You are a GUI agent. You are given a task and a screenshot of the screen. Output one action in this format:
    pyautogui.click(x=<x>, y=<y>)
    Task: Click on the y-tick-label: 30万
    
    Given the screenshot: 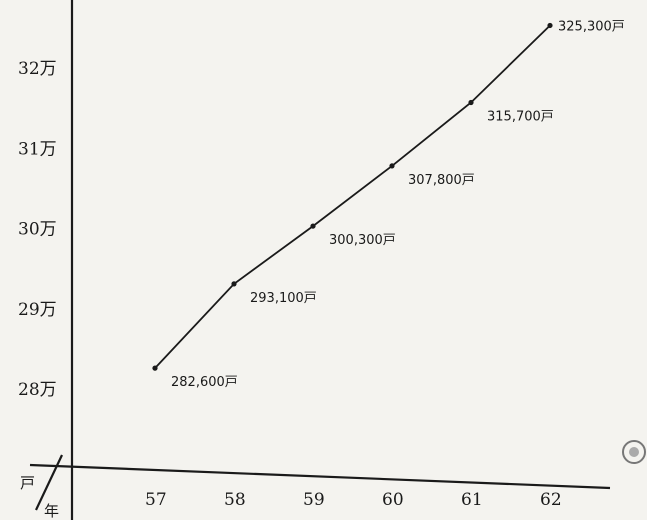 What is the action you would take?
    pyautogui.click(x=37, y=230)
    